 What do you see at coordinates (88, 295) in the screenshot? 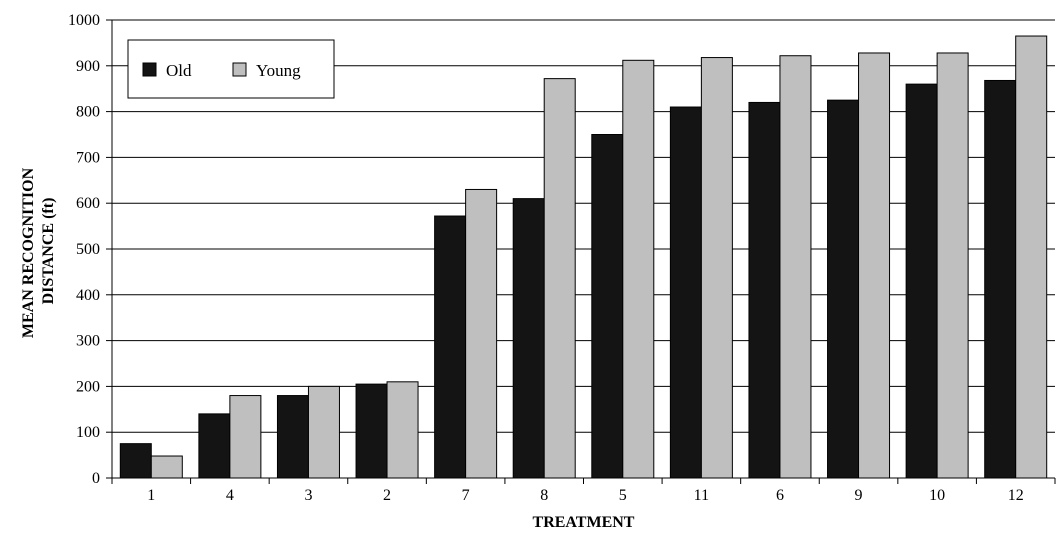
I see `y-tick-label: 400` at bounding box center [88, 295].